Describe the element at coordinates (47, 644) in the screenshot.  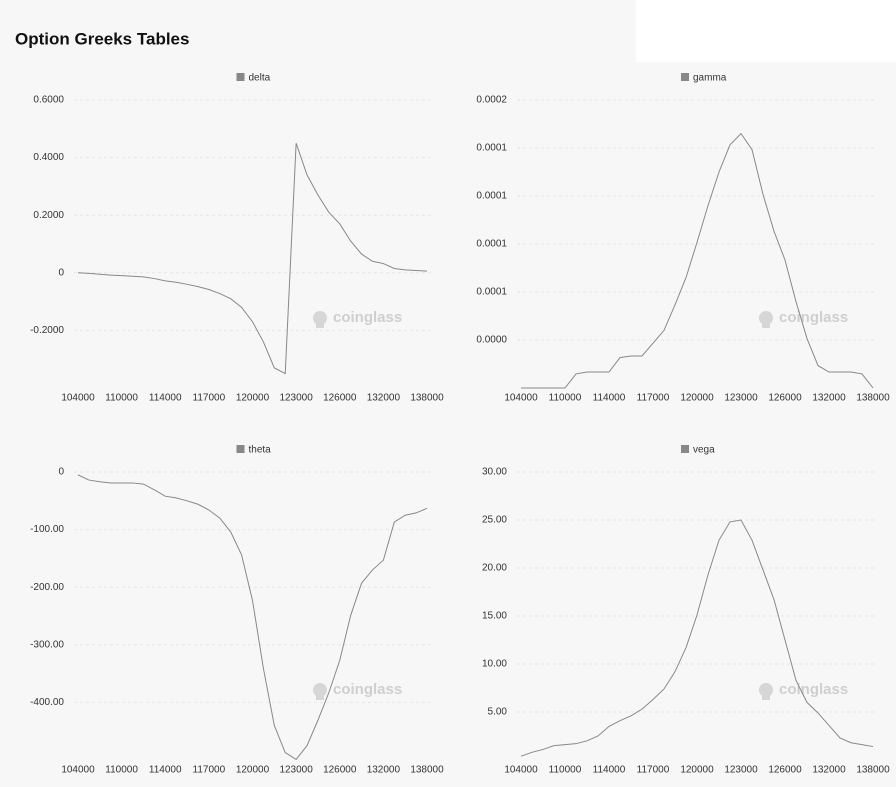
I see `y-tick-label: -300.00` at that location.